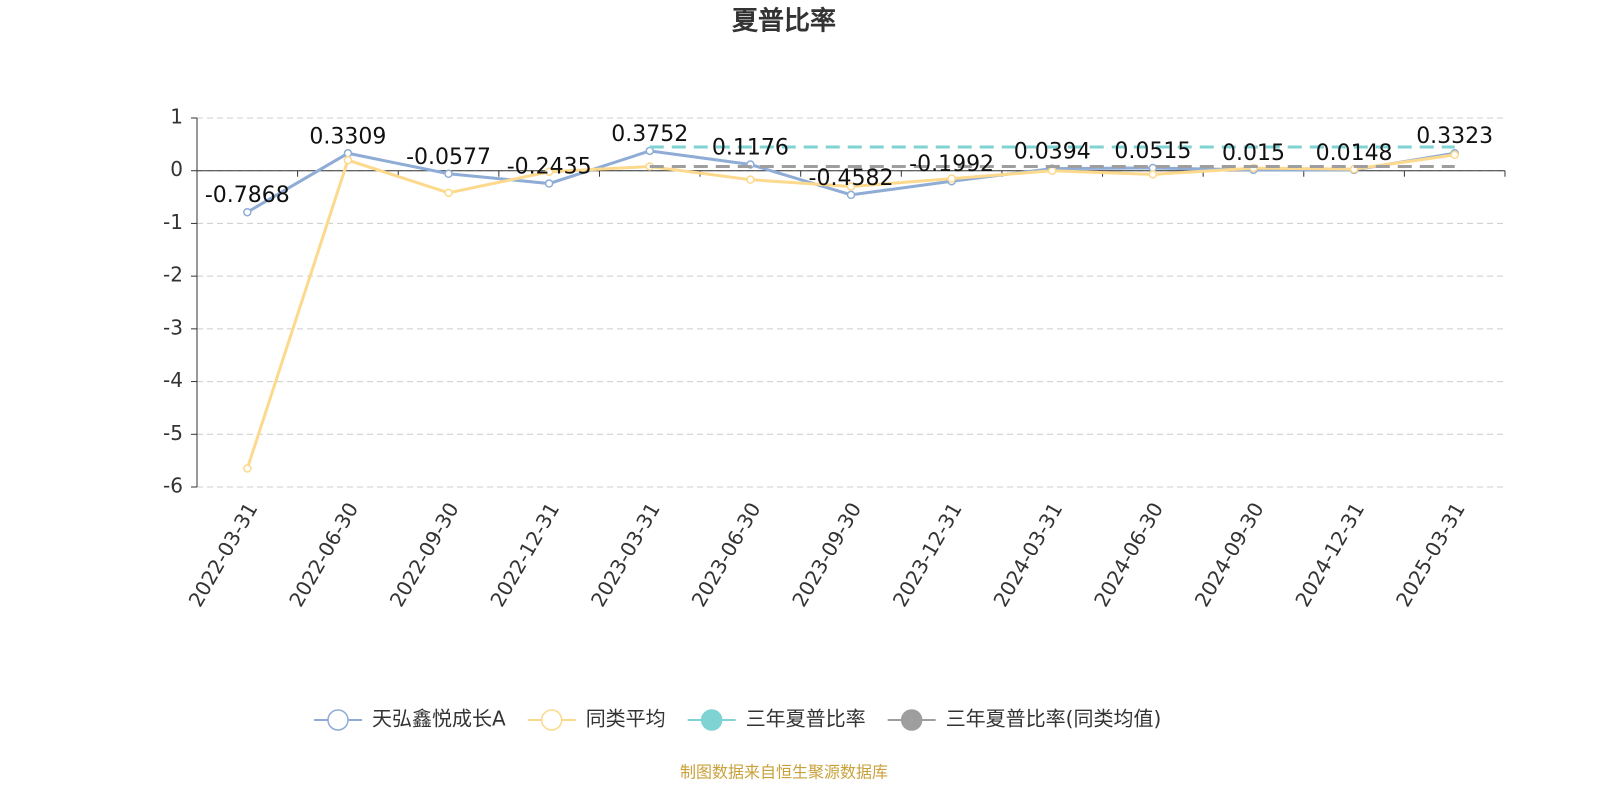 Image resolution: width=1600 pixels, height=800 pixels. What do you see at coordinates (1128, 554) in the screenshot?
I see `x-tick-label: 2024-06-30` at bounding box center [1128, 554].